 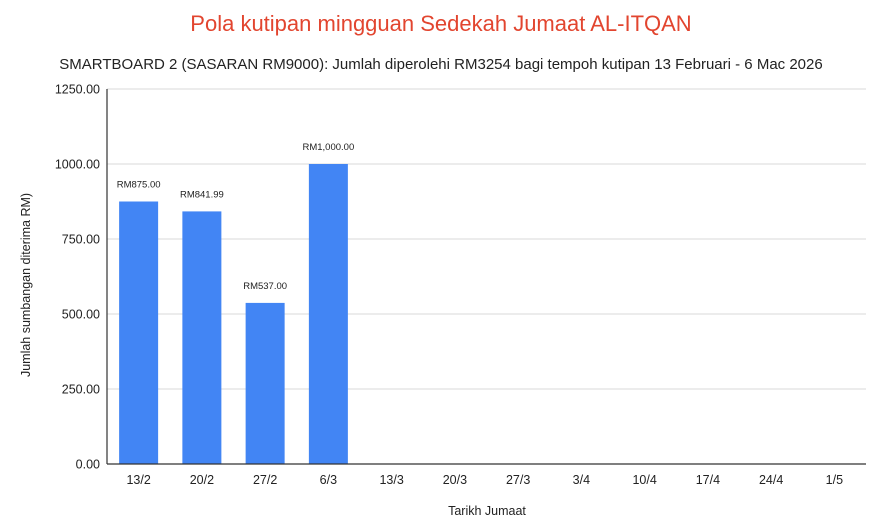 What do you see at coordinates (265, 286) in the screenshot?
I see `data-label: RM537.00` at bounding box center [265, 286].